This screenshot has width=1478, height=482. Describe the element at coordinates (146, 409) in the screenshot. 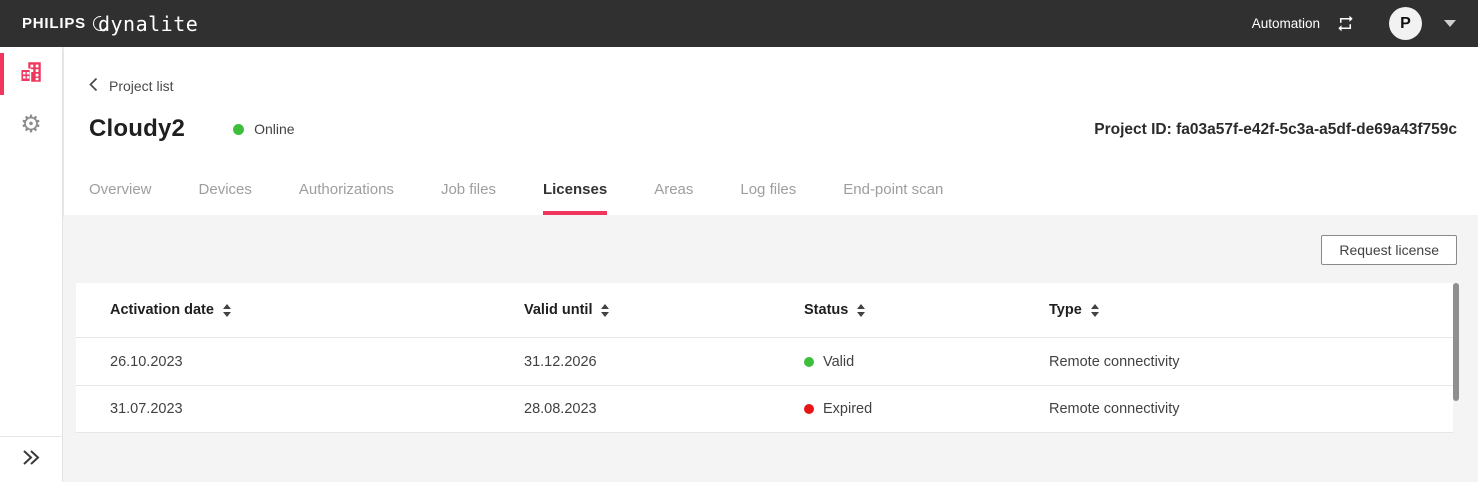

I see `cell-activation-date: 31.07.2023` at that location.